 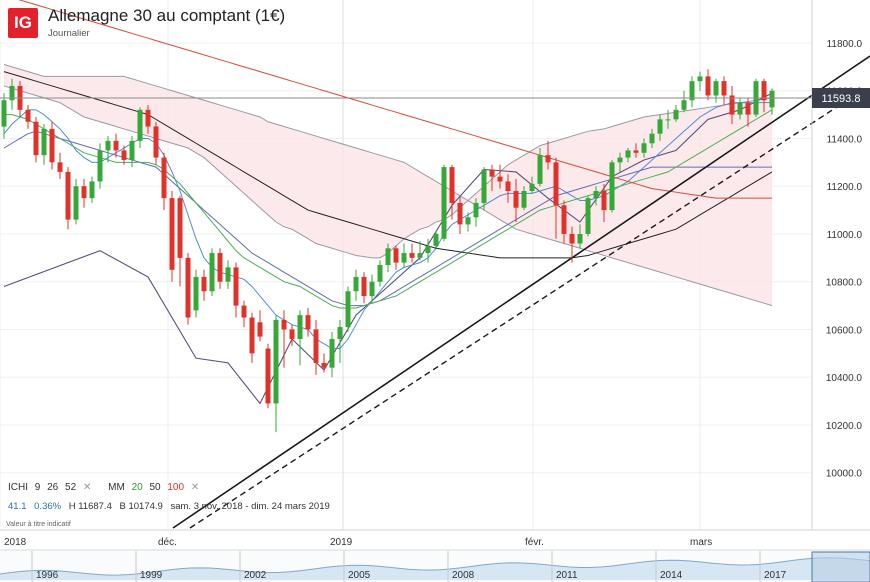 I want to click on navigator-area, so click(x=435, y=568).